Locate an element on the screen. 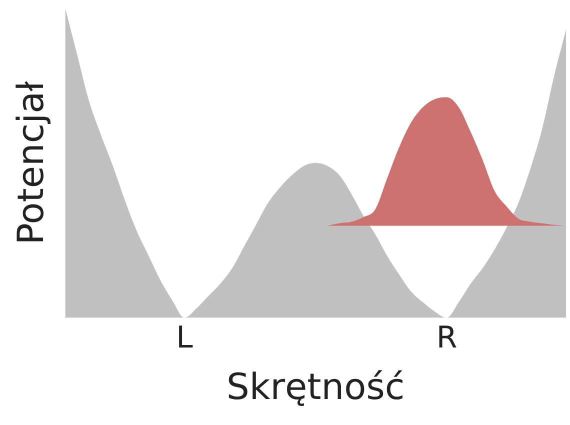 The width and height of the screenshot is (570, 425). x-axis-title: Skrętność is located at coordinates (315, 387).